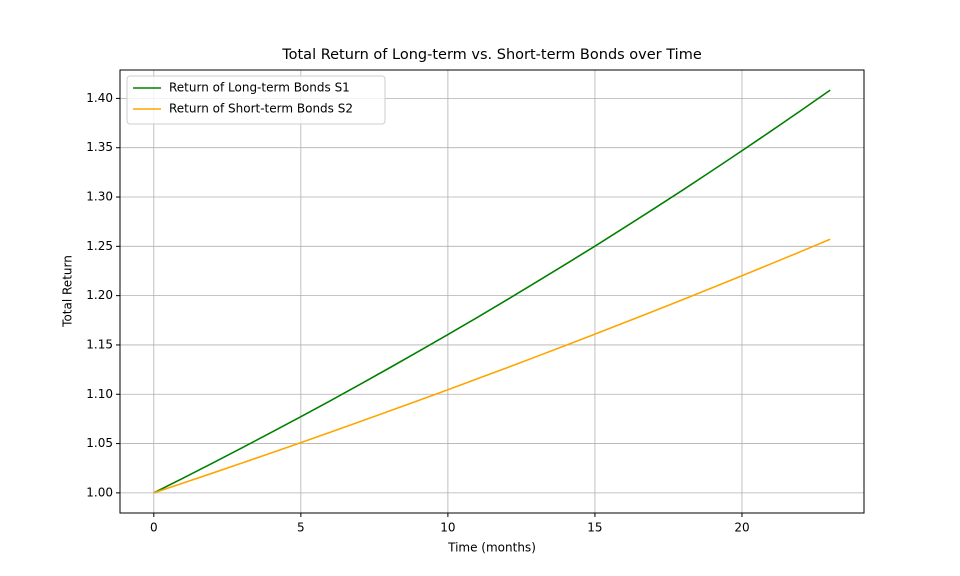 The height and width of the screenshot is (576, 960). I want to click on y-tick-label: 1.05, so click(99, 443).